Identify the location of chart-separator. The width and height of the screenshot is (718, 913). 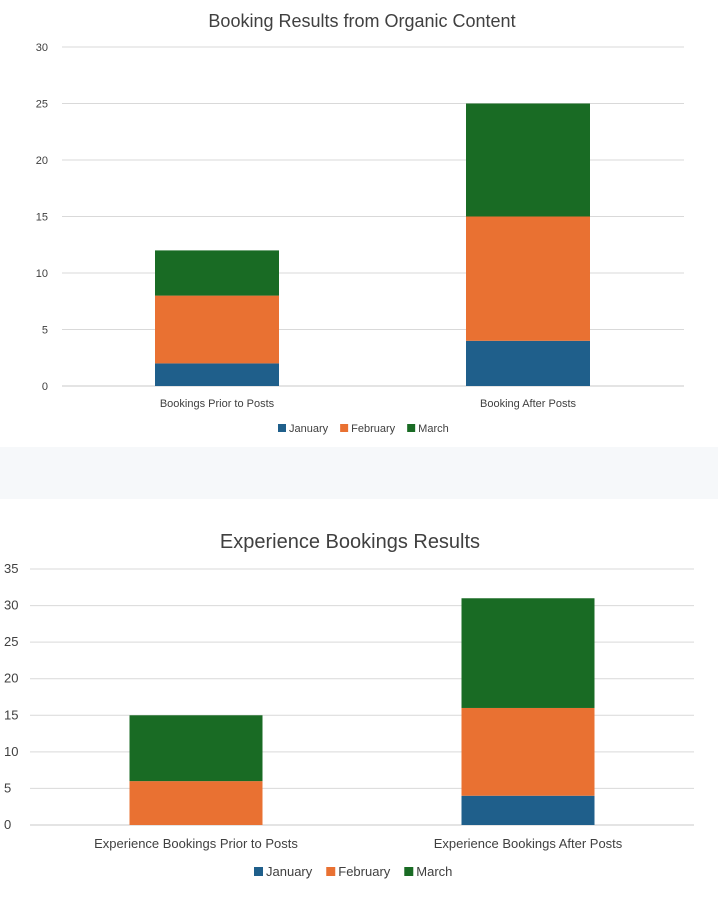
(359, 473).